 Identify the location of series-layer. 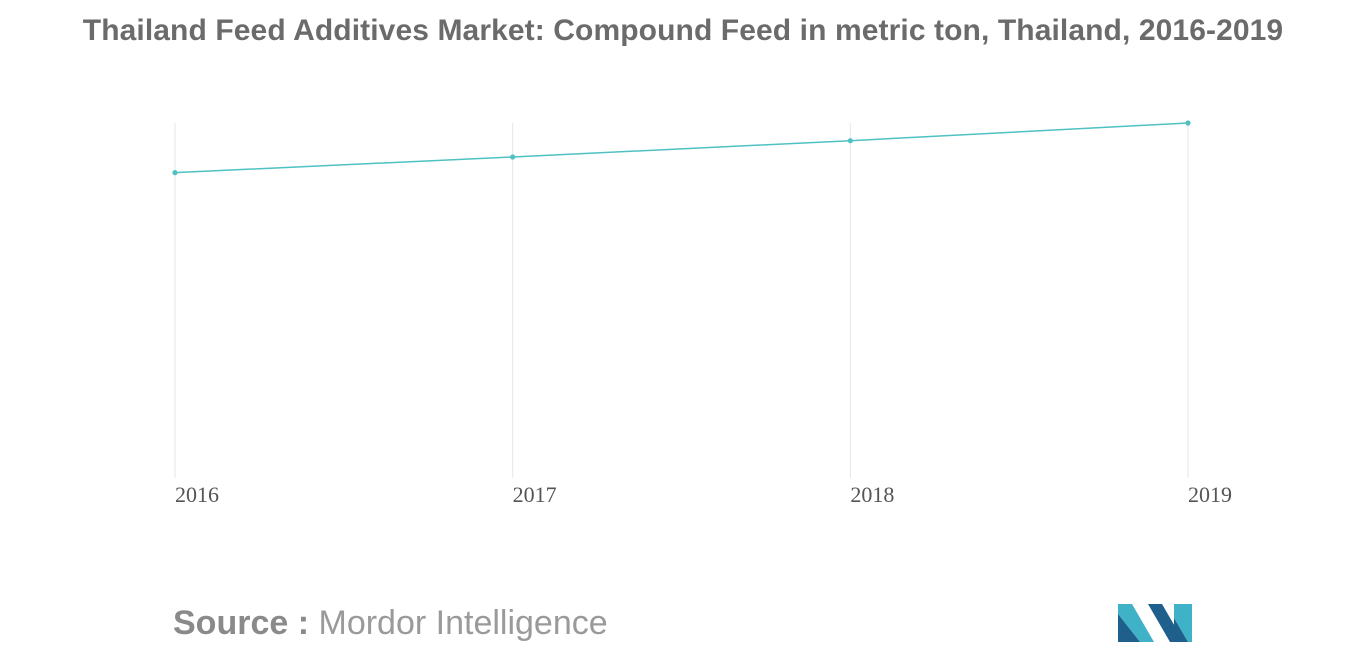
(681, 148).